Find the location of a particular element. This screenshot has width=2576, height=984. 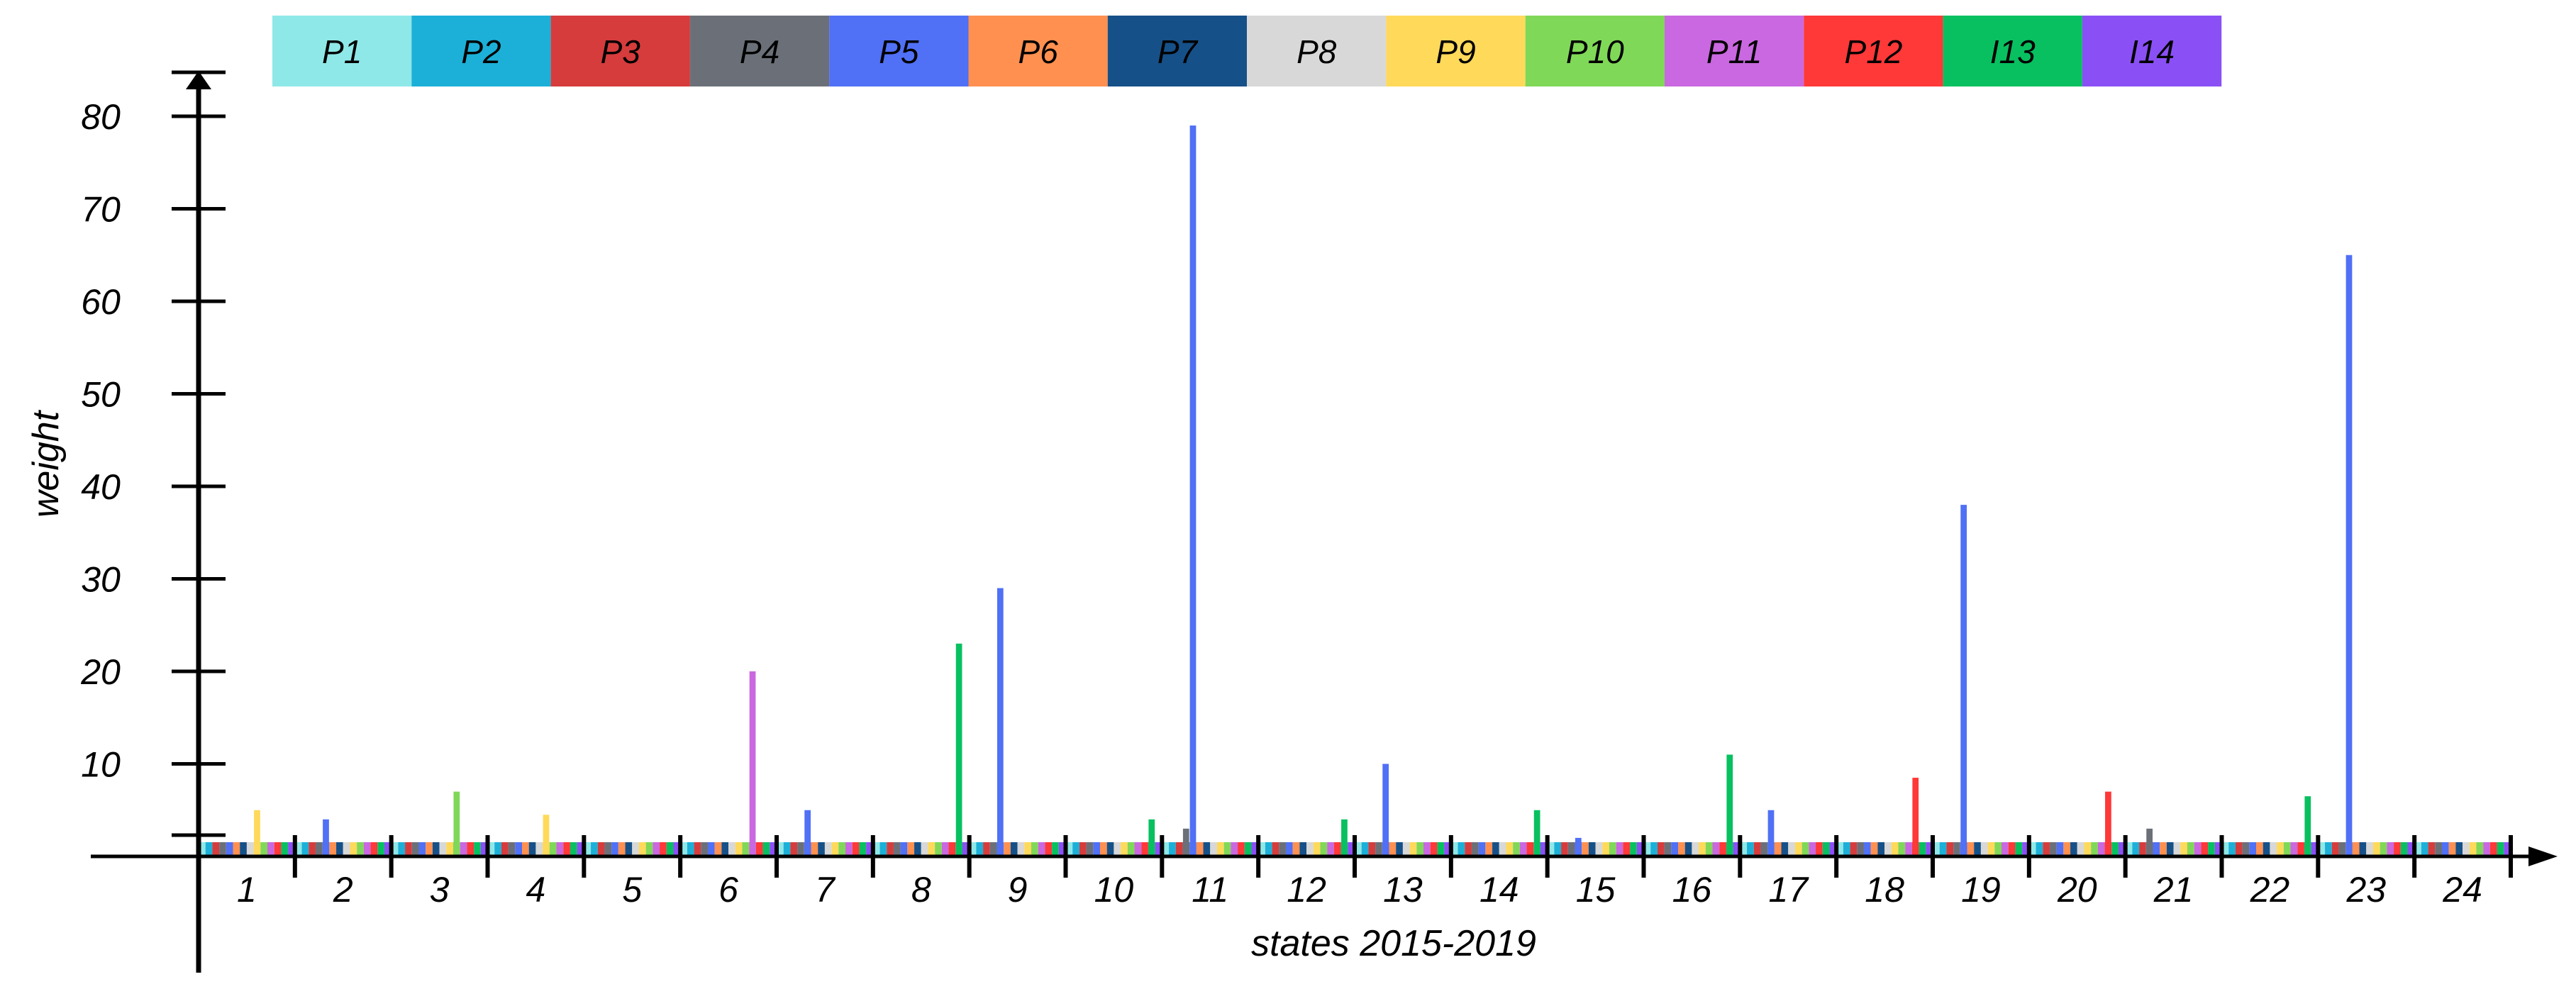

x-tick-label: 6 is located at coordinates (728, 890).